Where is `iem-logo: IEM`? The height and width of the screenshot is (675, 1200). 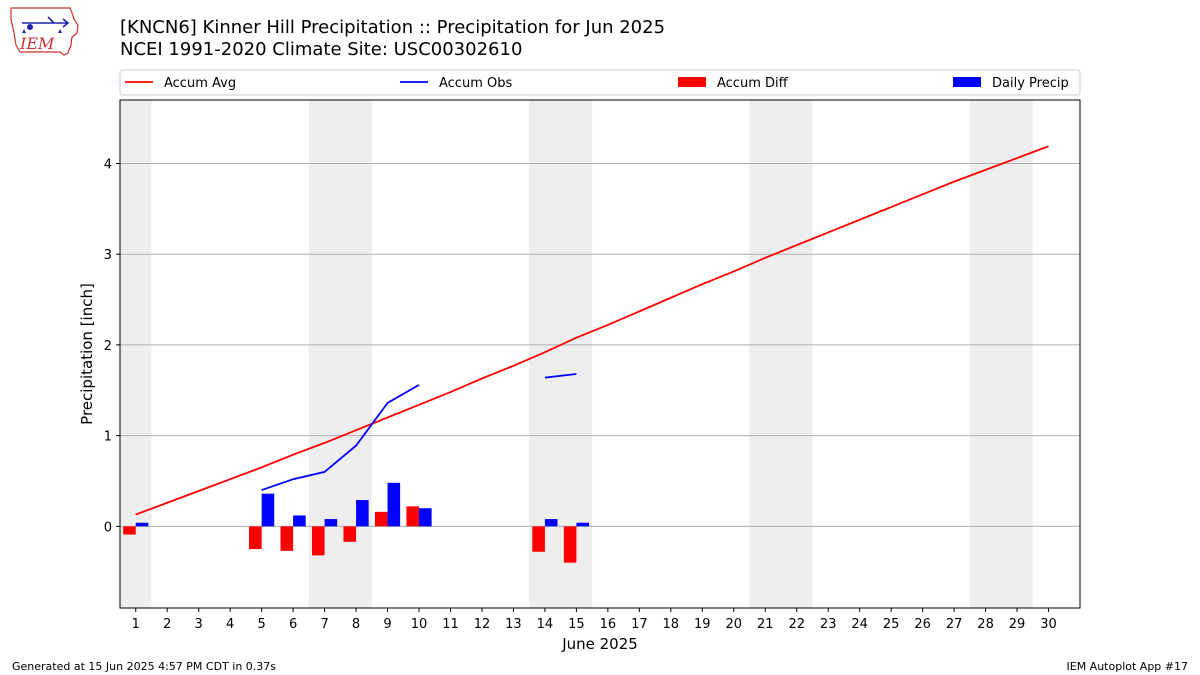
iem-logo: IEM is located at coordinates (44, 31).